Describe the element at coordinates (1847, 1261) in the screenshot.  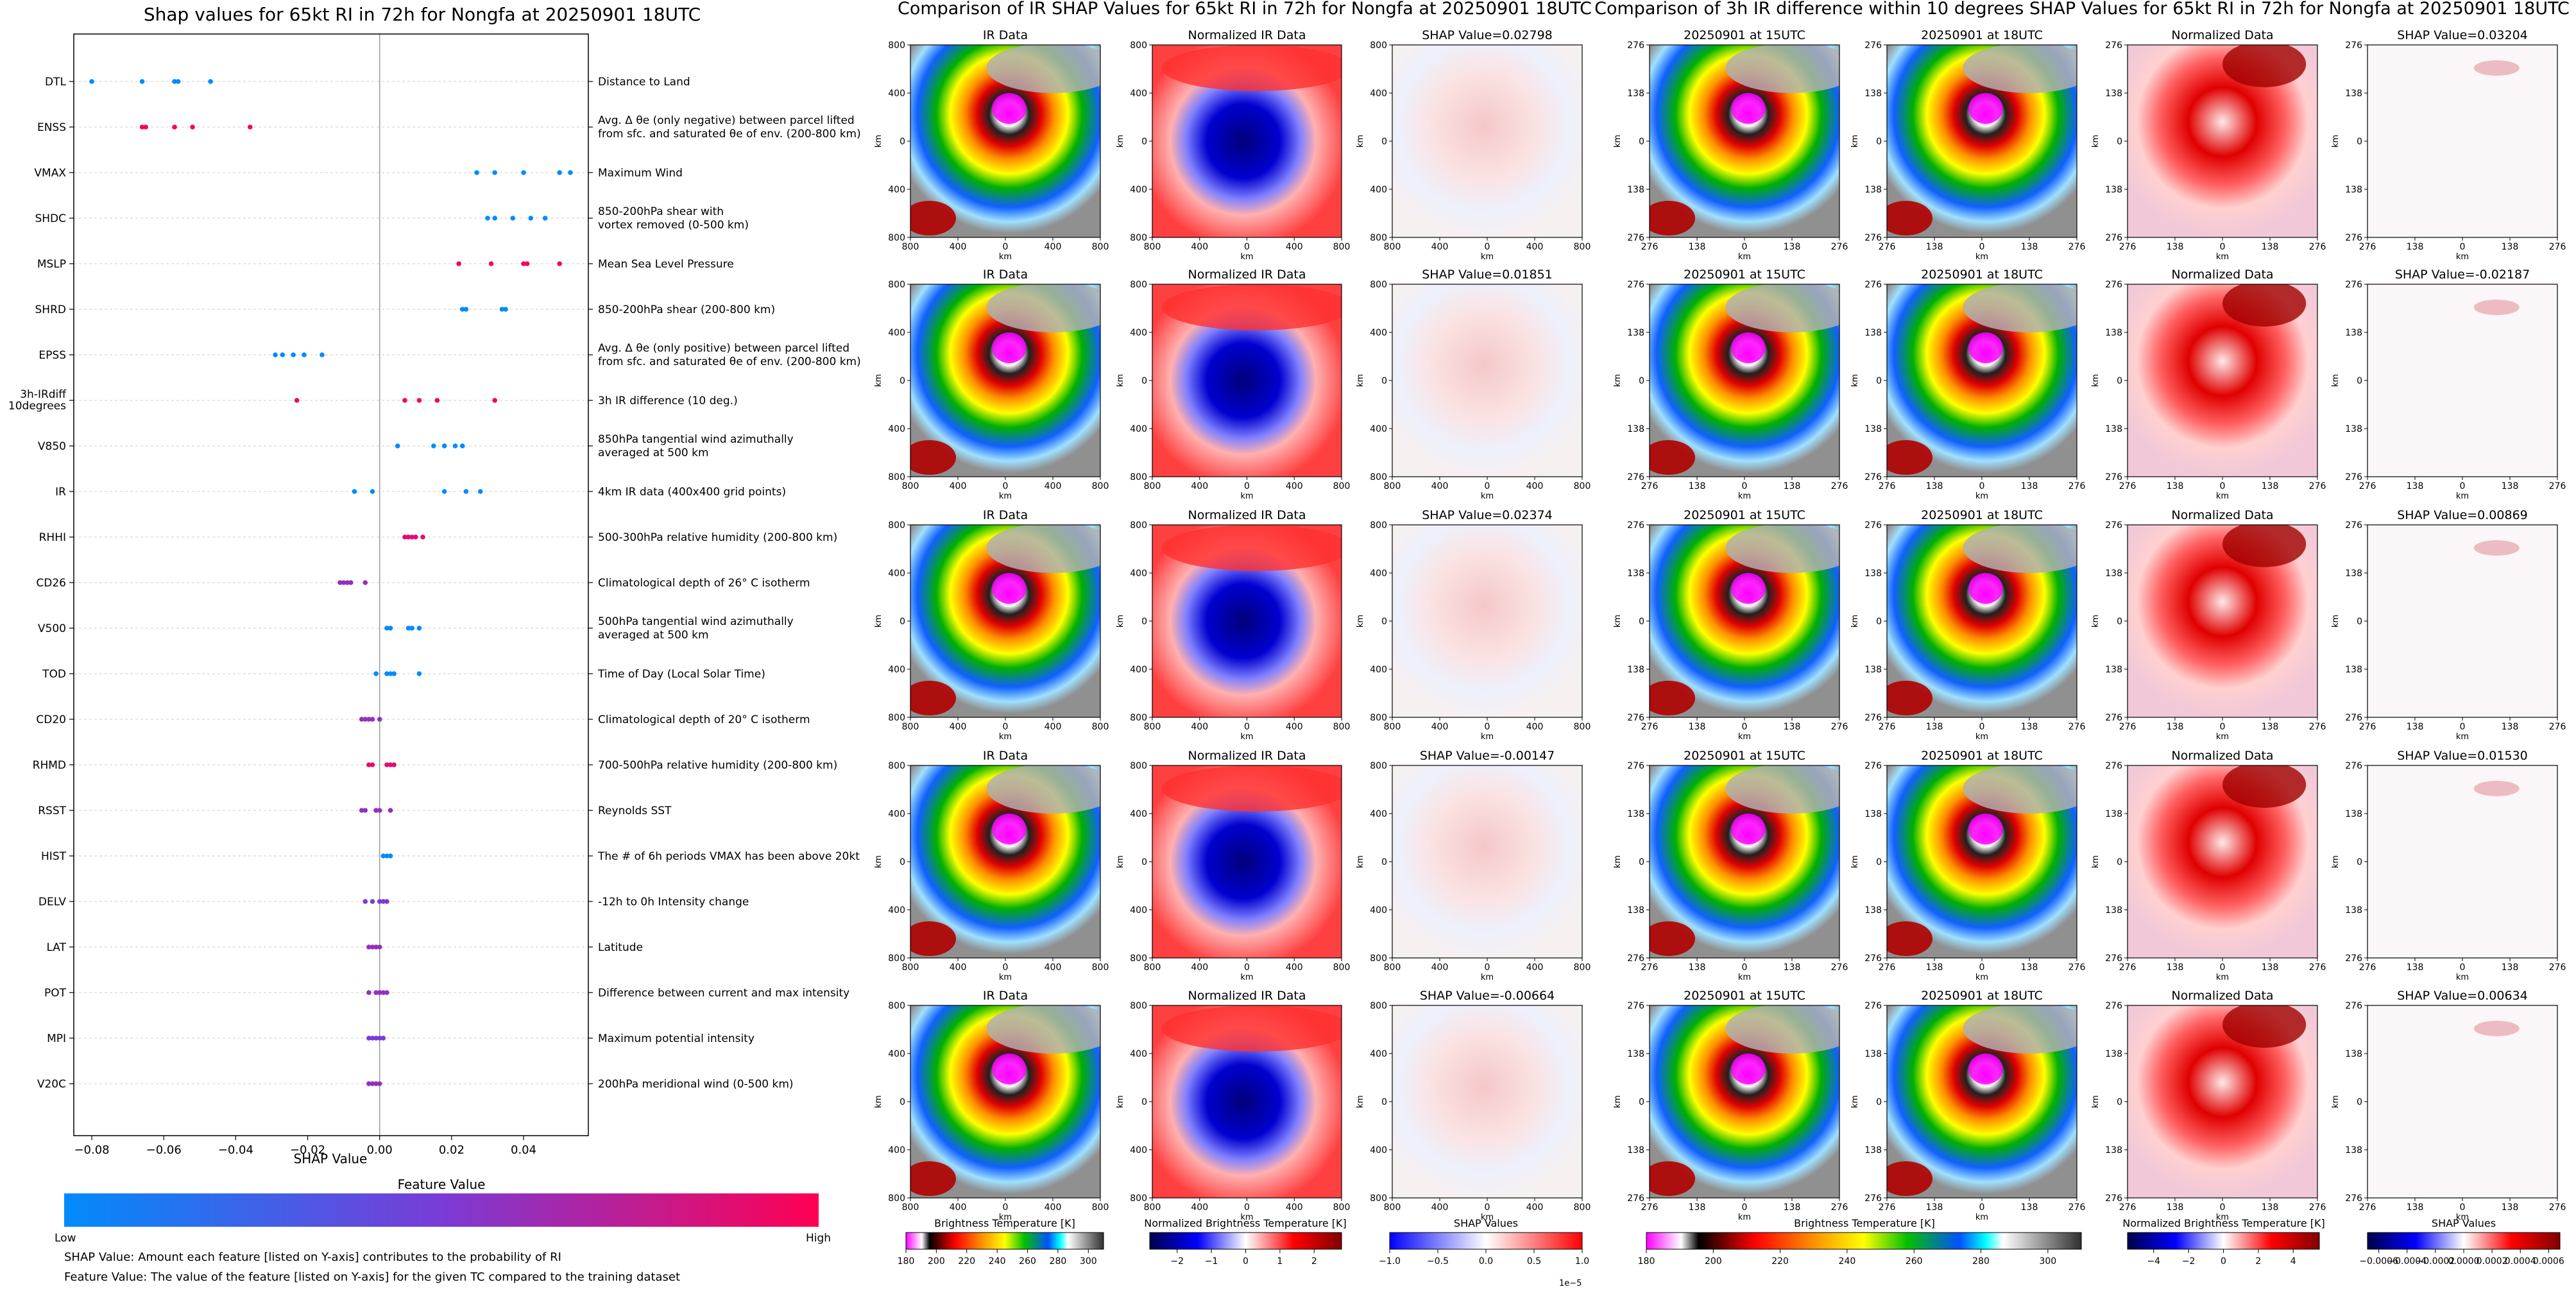
I see `colorbar-tick-label: 240` at that location.